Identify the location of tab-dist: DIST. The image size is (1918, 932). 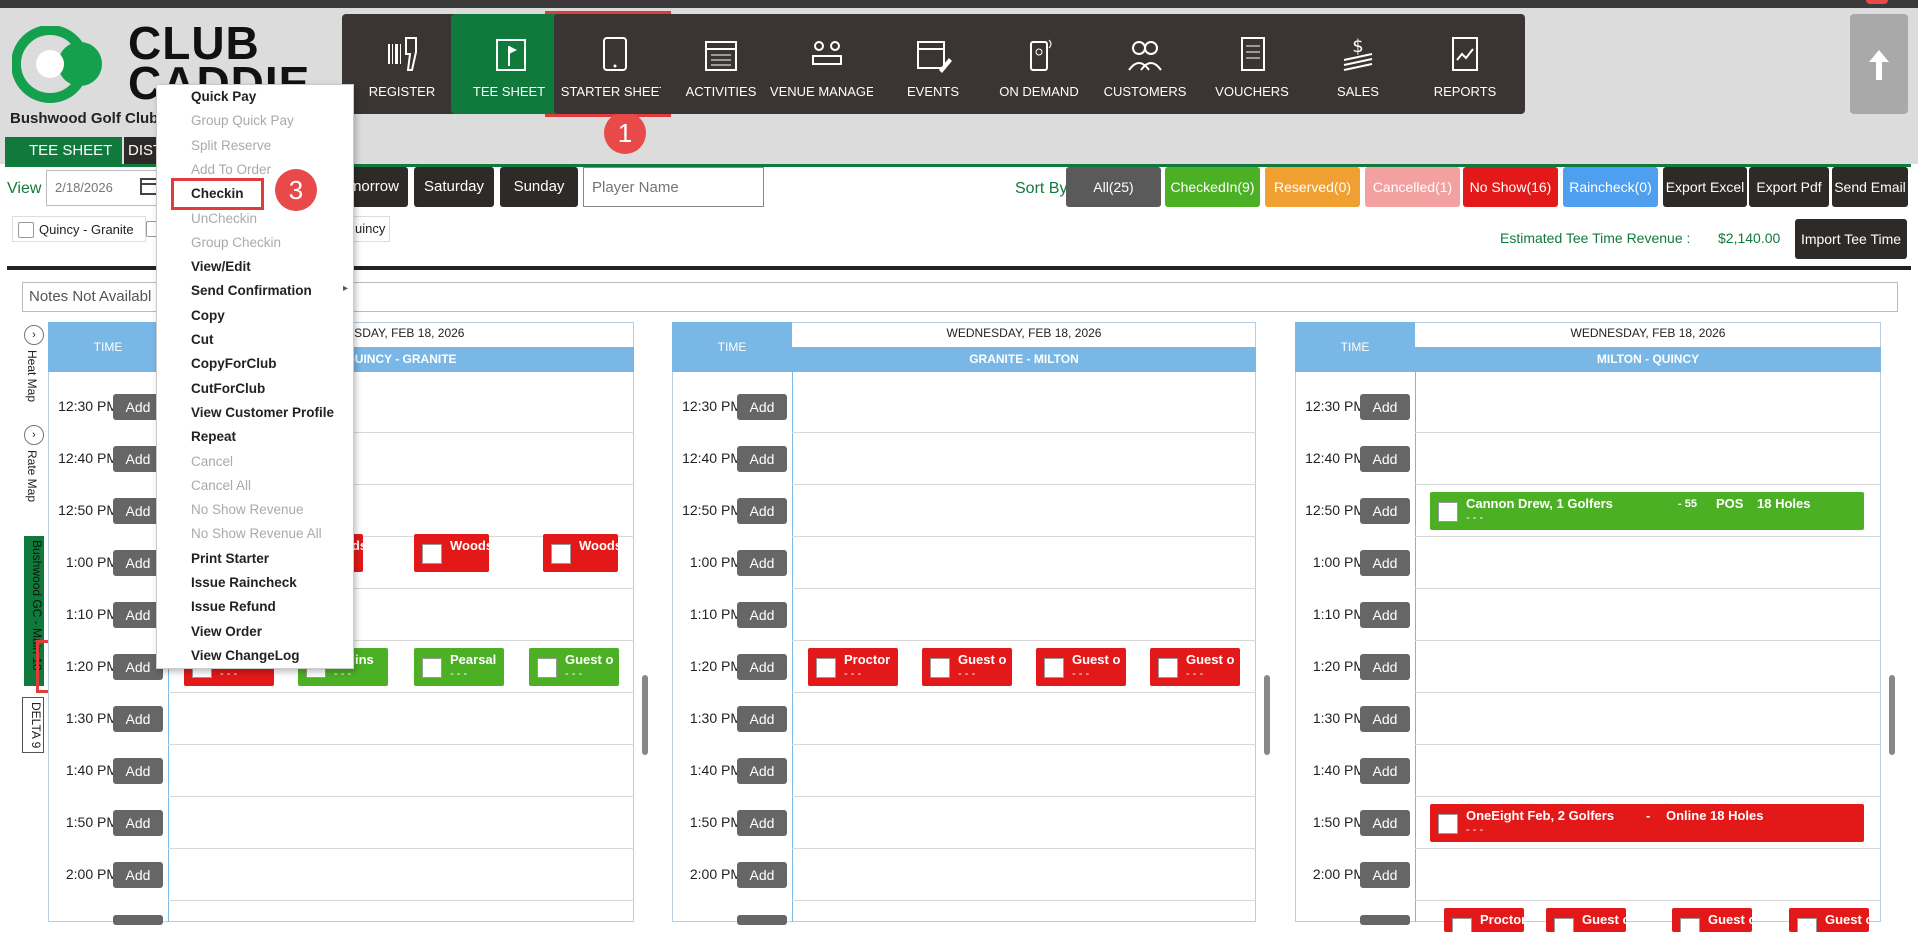
(143, 151).